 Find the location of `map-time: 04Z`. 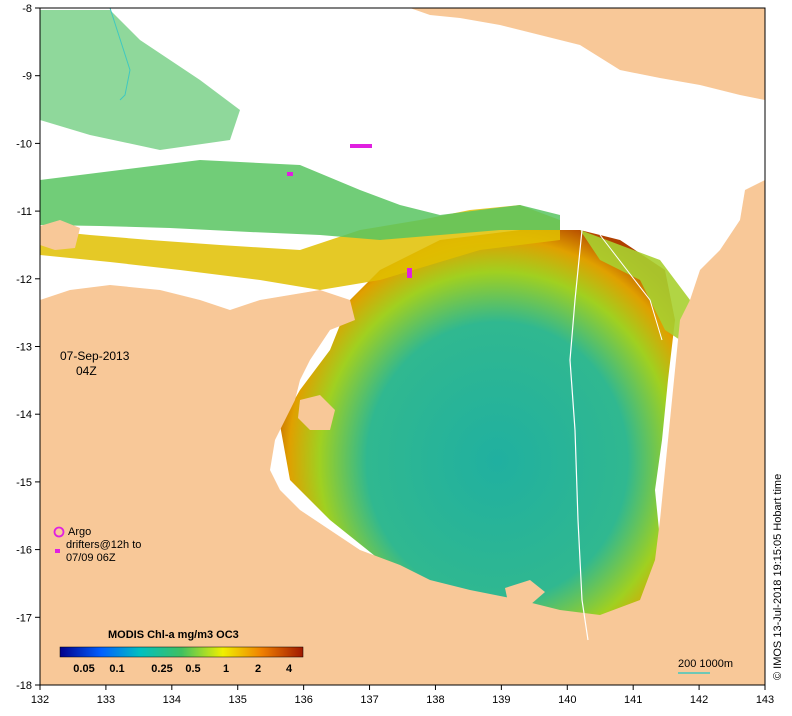

map-time: 04Z is located at coordinates (86, 371).